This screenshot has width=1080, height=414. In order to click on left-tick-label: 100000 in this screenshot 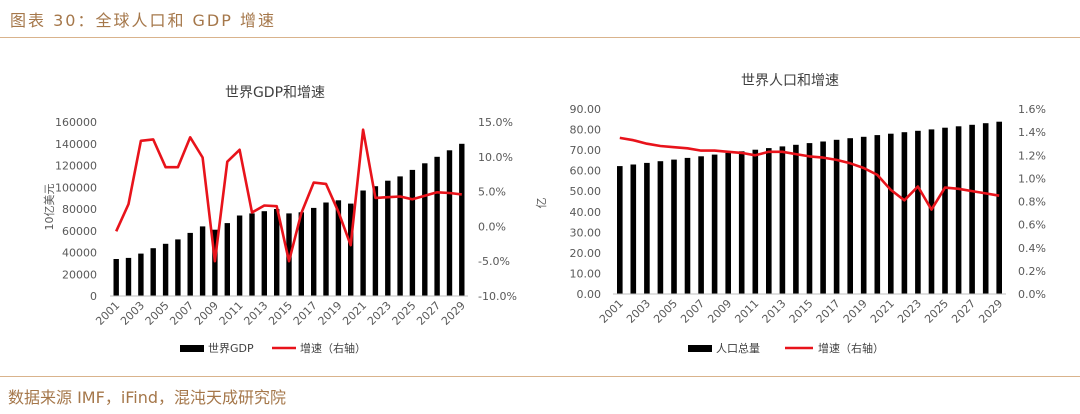, I will do `click(76, 187)`.